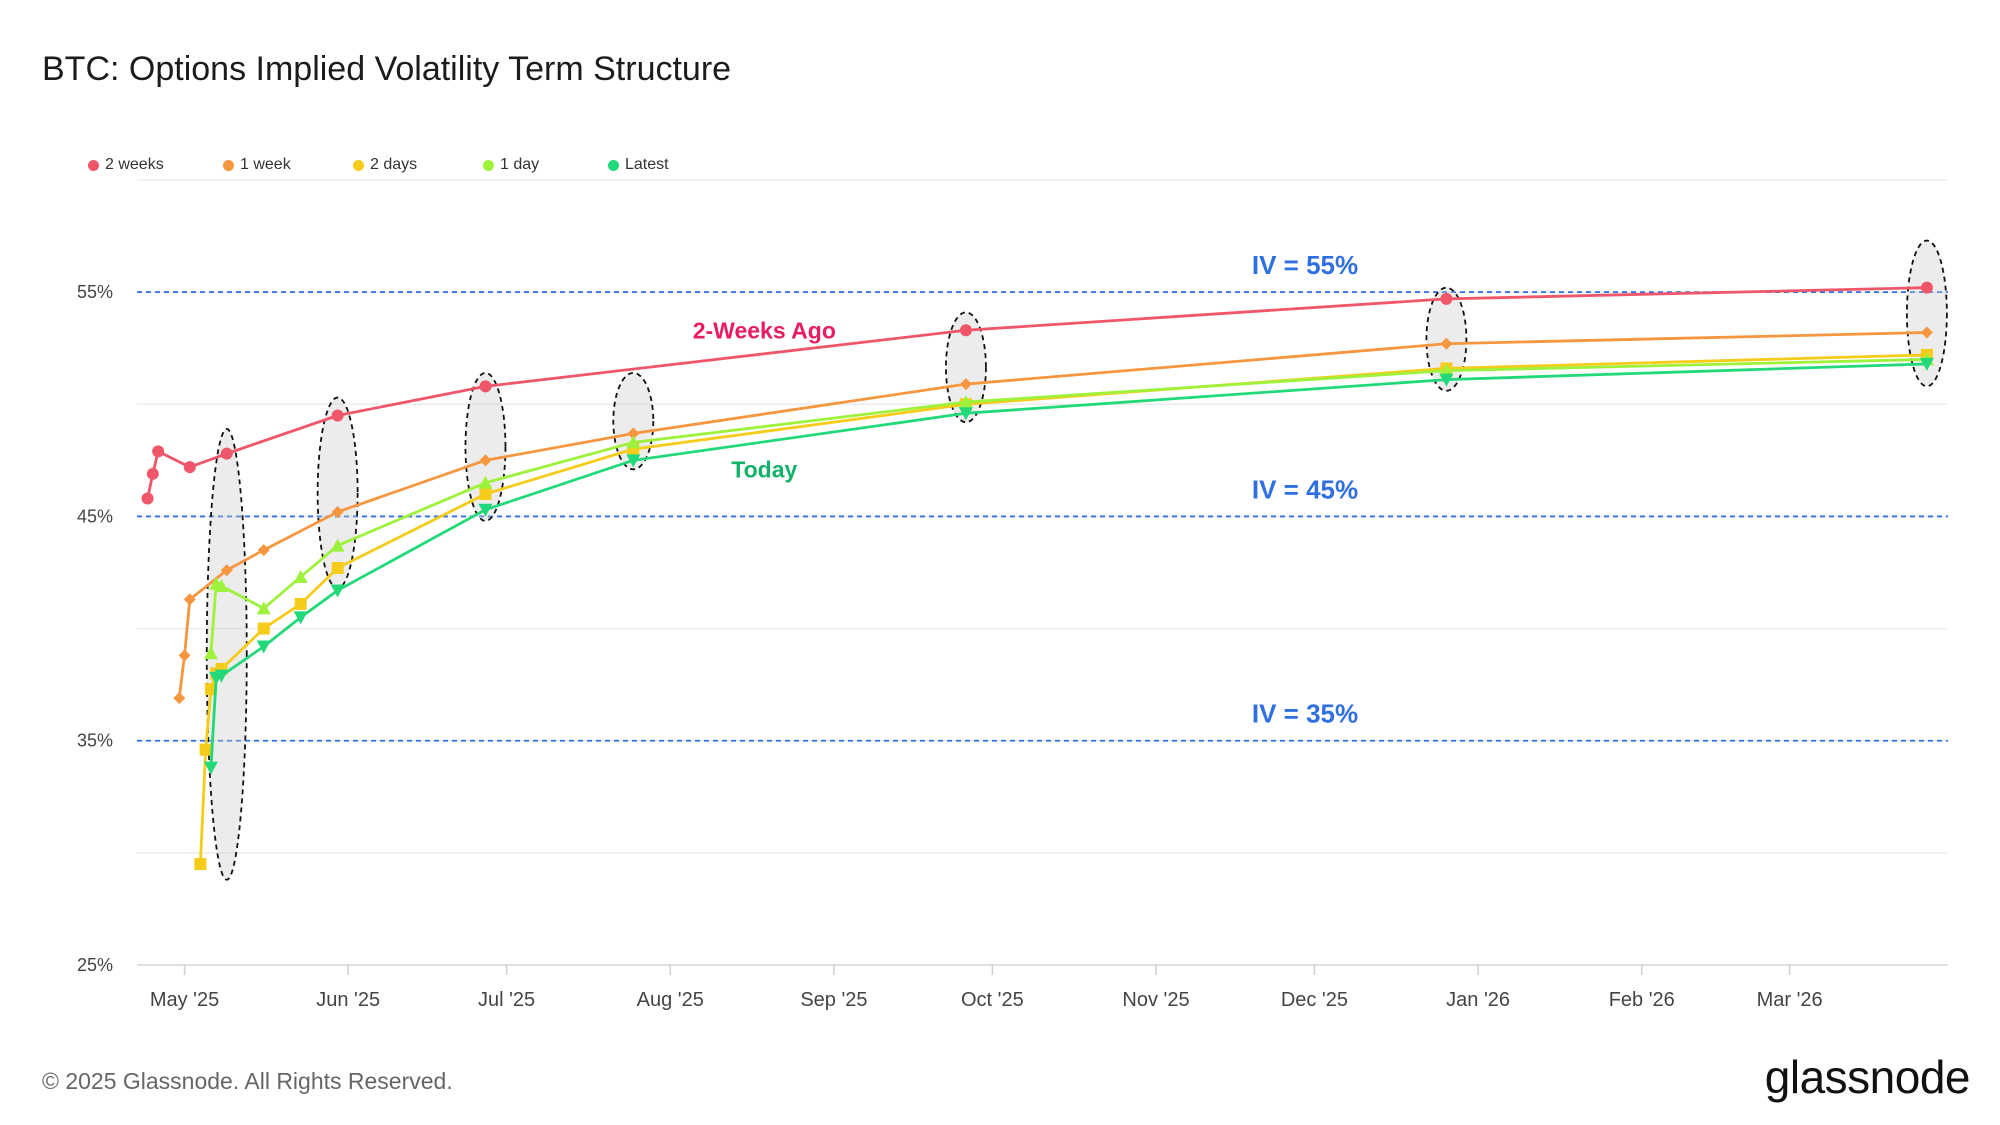  Describe the element at coordinates (1155, 1000) in the screenshot. I see `x-tick-label: Nov '25` at that location.